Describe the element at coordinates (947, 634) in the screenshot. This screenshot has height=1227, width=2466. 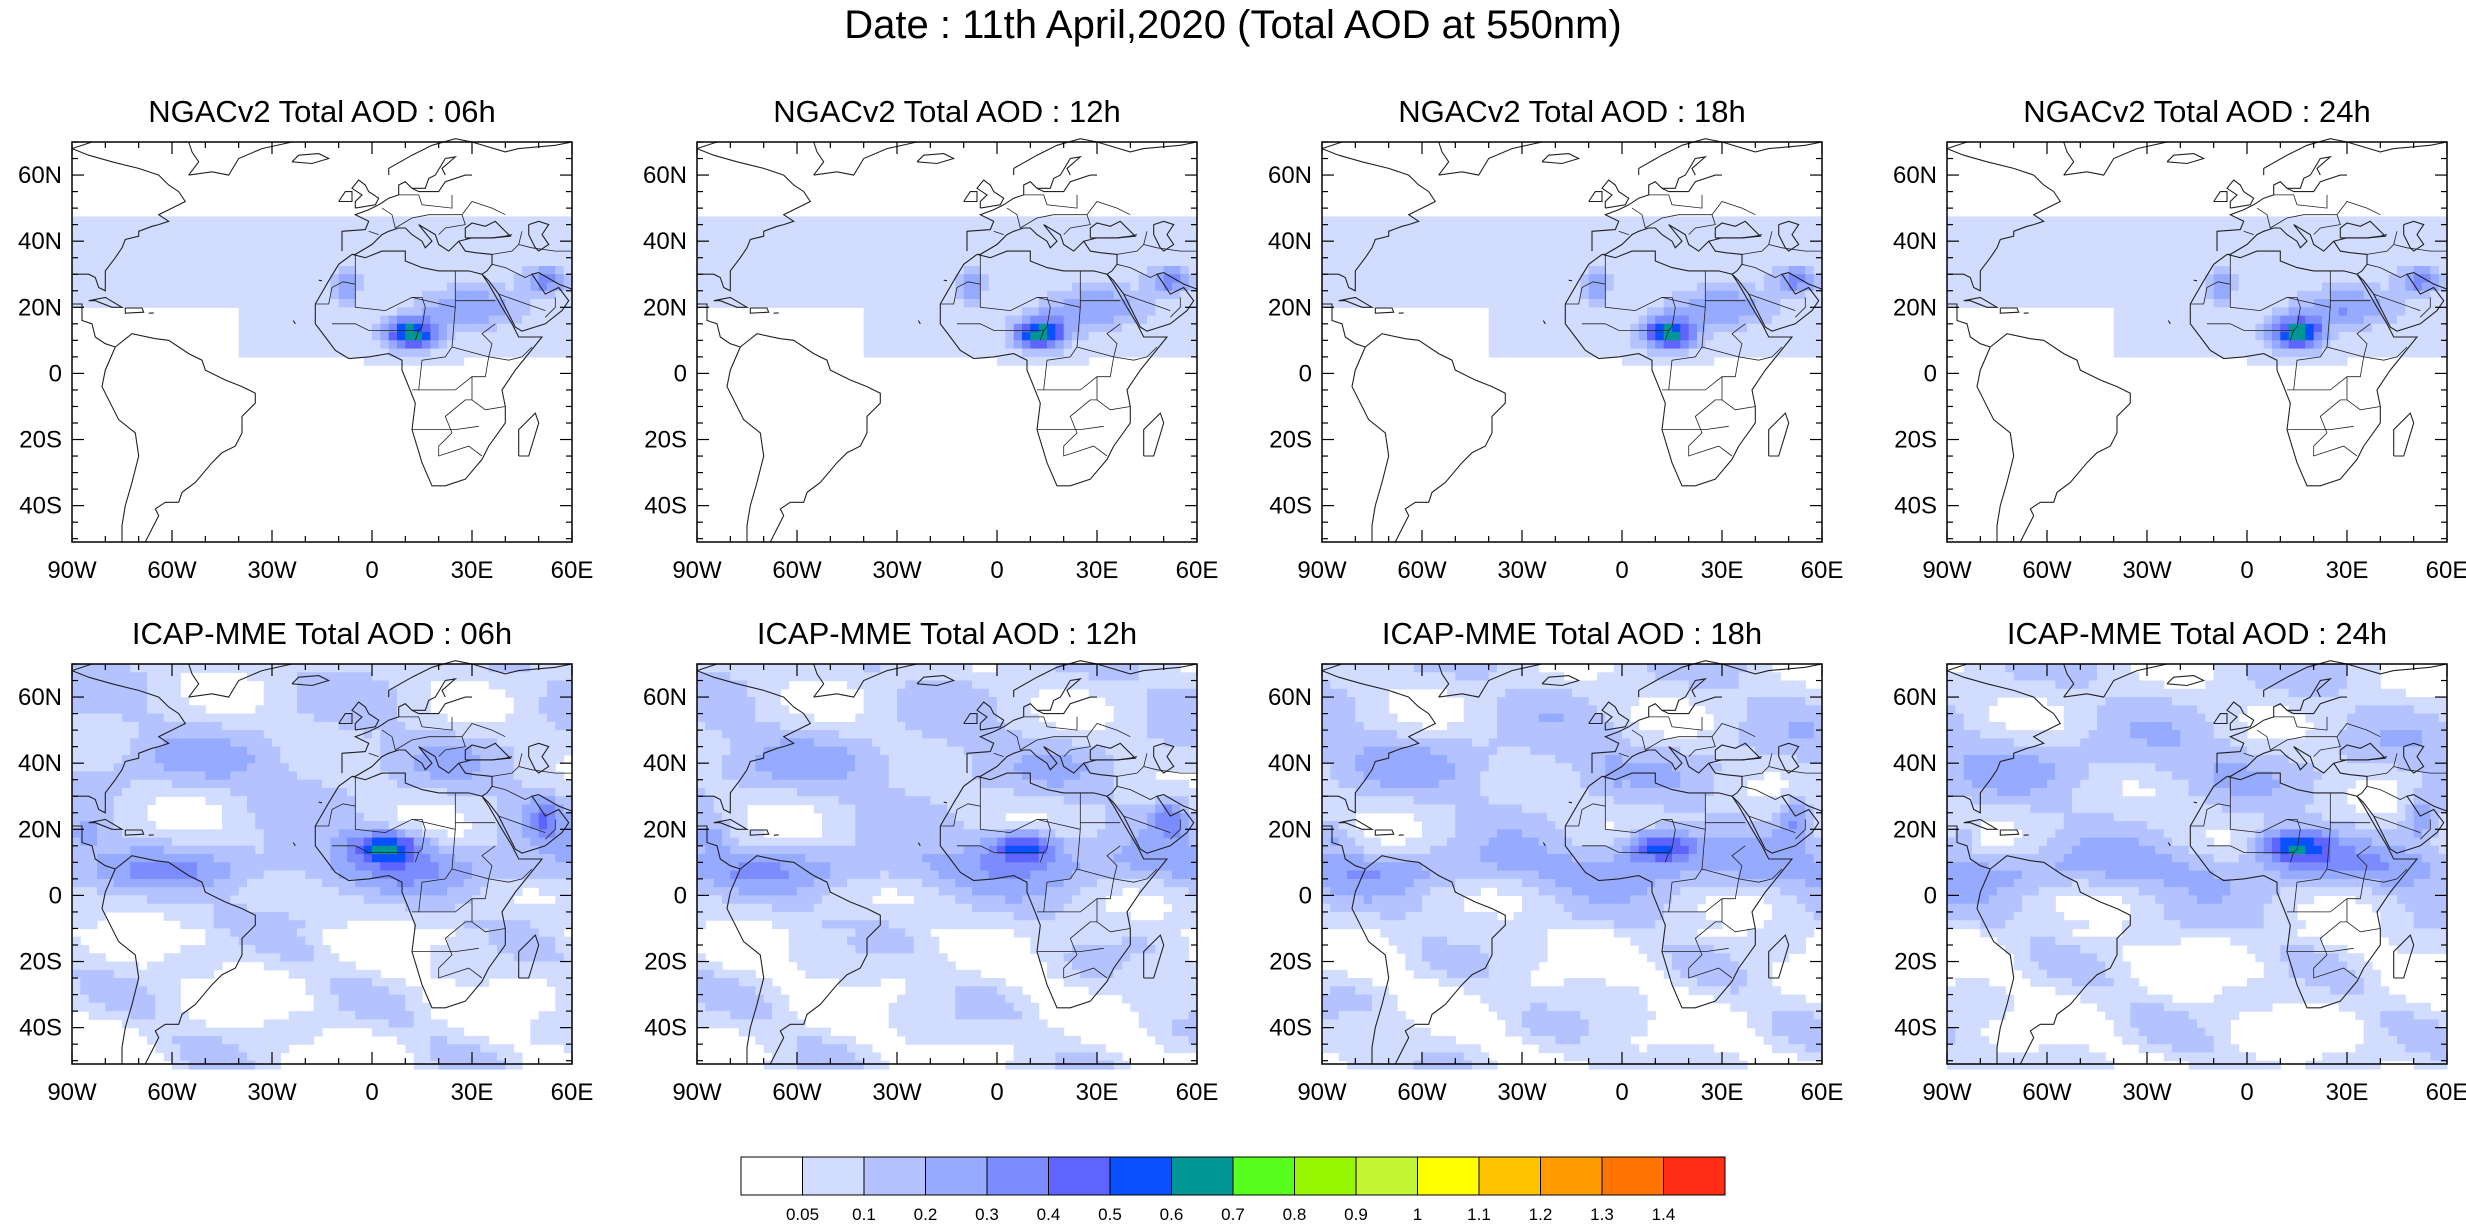
I see `panel-title: ICAP-MME Total AOD : 12h` at that location.